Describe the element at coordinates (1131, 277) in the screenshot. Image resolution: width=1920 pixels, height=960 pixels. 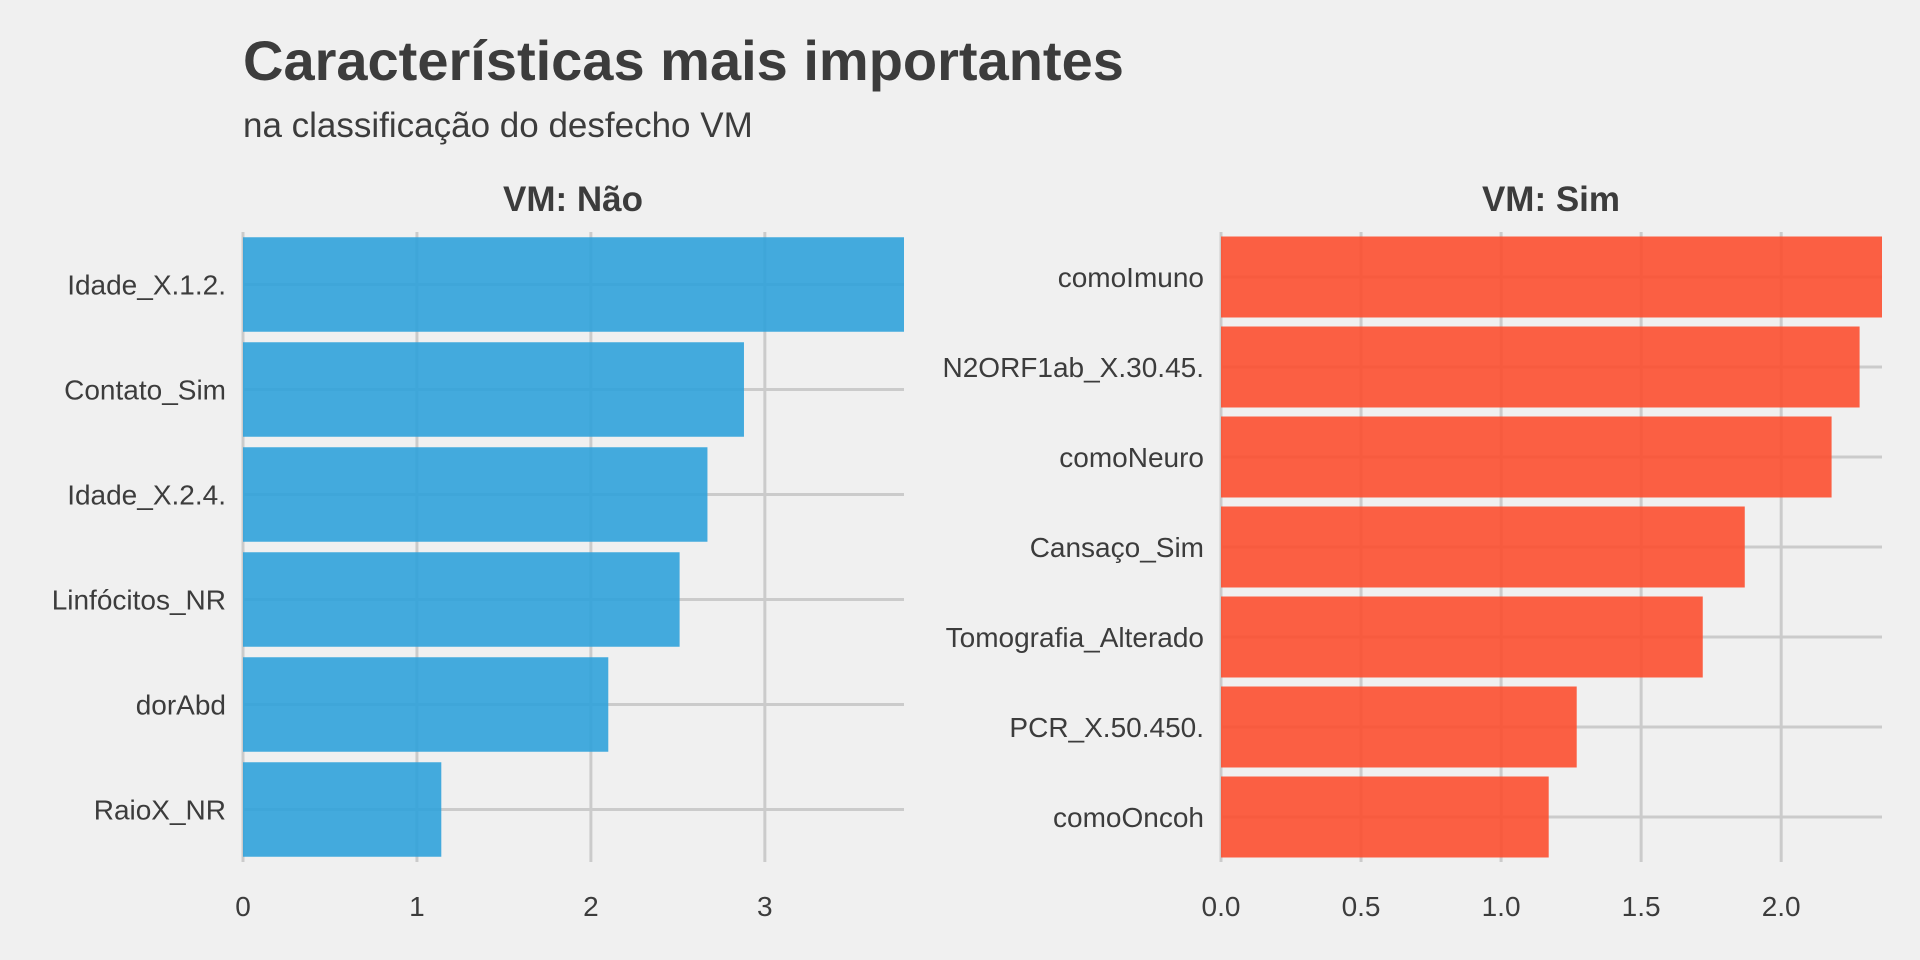
I see `category-label: comoImuno` at that location.